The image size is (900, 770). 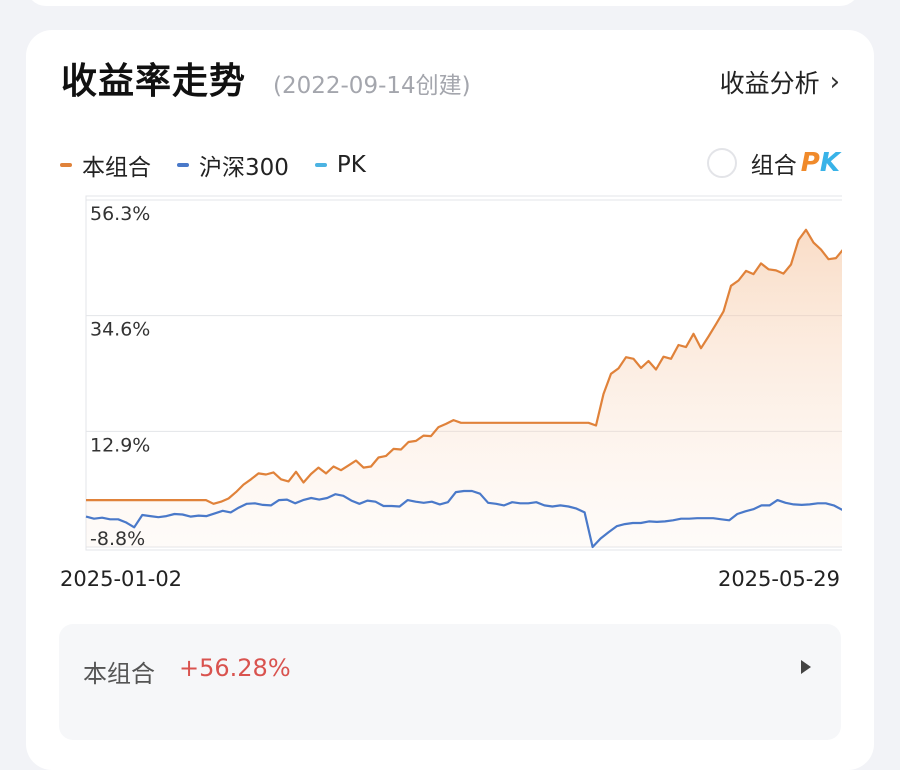 I want to click on created-date: (2022-09-14创建), so click(x=372, y=86).